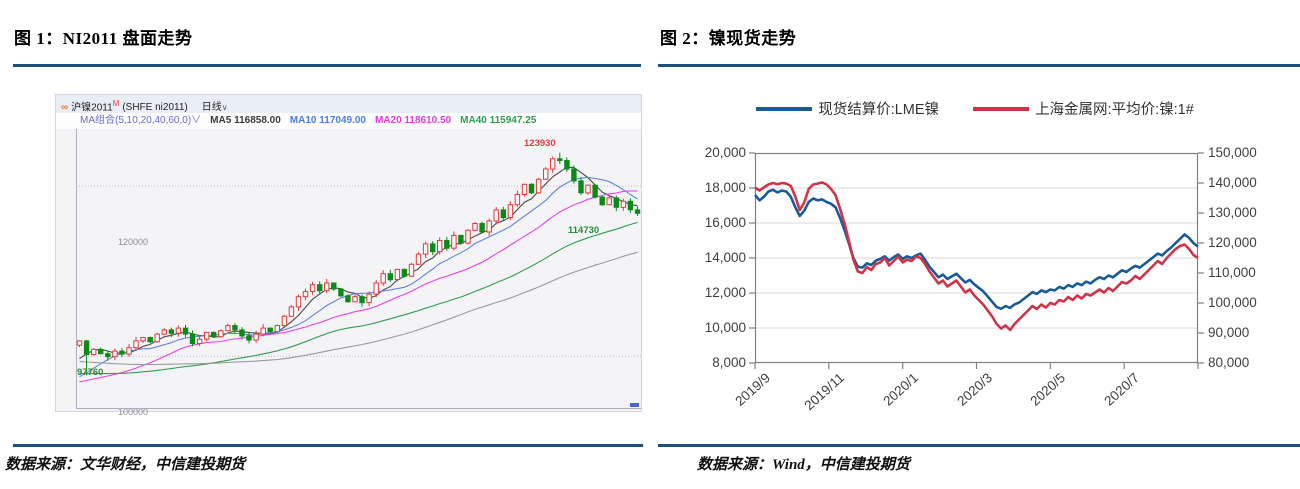 The image size is (1300, 489). Describe the element at coordinates (1114, 110) in the screenshot. I see `legend-label: 上海金属网:平均价:镍:1#` at that location.